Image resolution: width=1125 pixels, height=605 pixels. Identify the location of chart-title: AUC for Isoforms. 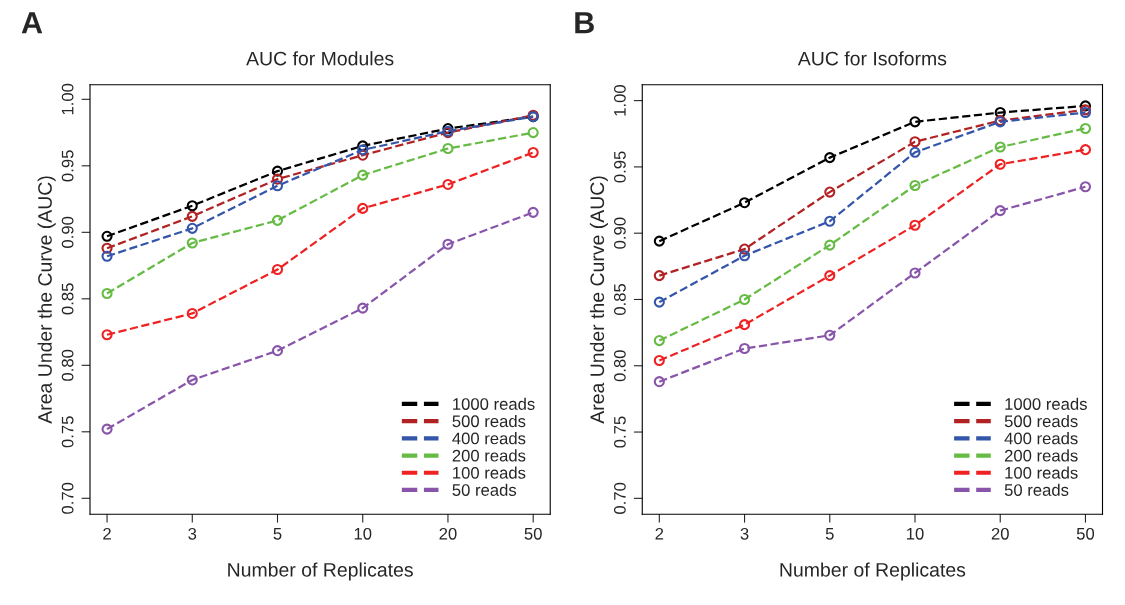
(872, 58).